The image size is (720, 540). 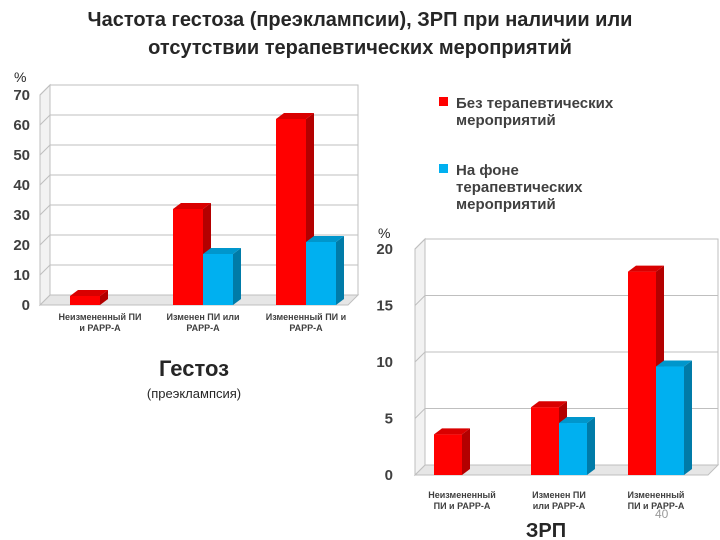 What do you see at coordinates (656, 495) in the screenshot?
I see `x-tick-label: Измененный` at bounding box center [656, 495].